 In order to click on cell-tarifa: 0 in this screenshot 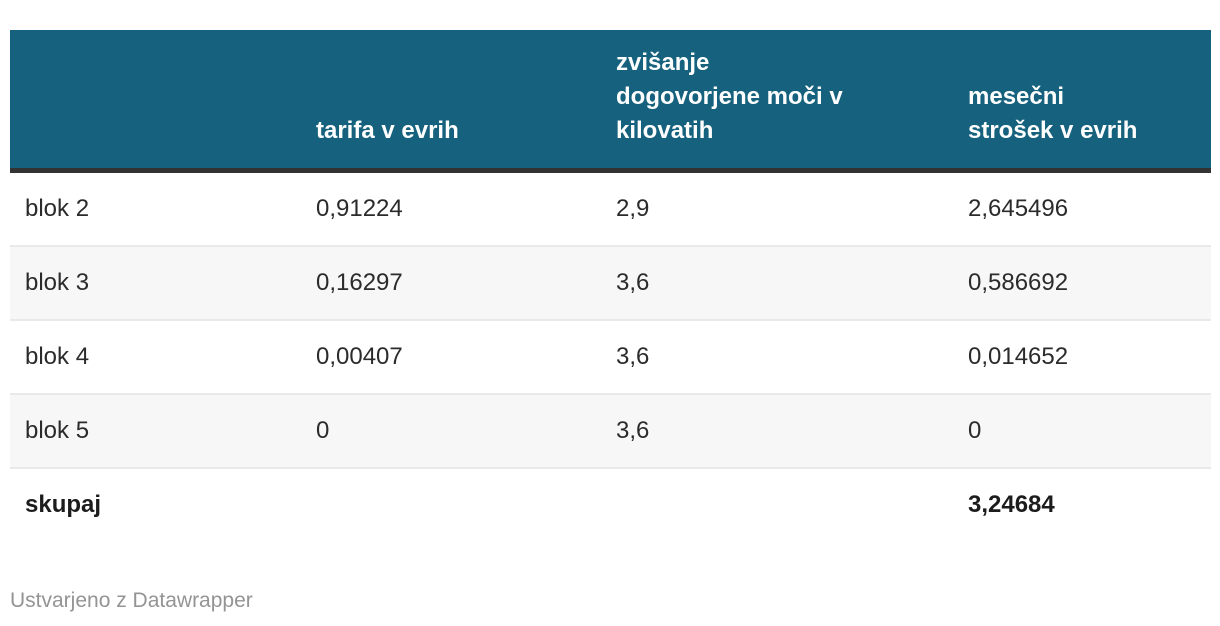, I will do `click(451, 431)`.